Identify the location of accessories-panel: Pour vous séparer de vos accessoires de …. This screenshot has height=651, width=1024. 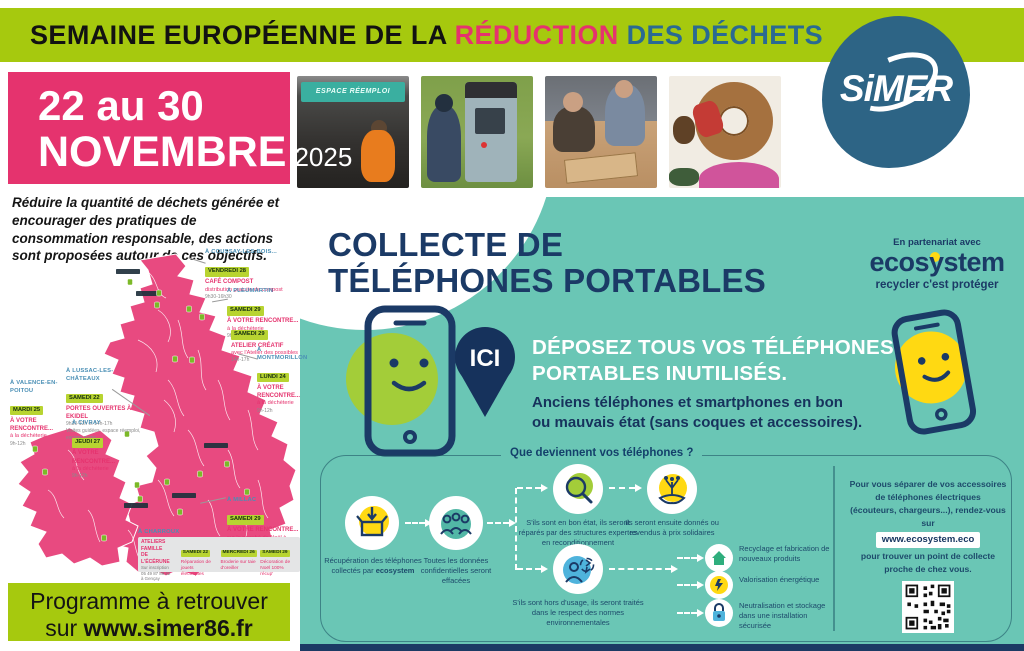
(928, 555).